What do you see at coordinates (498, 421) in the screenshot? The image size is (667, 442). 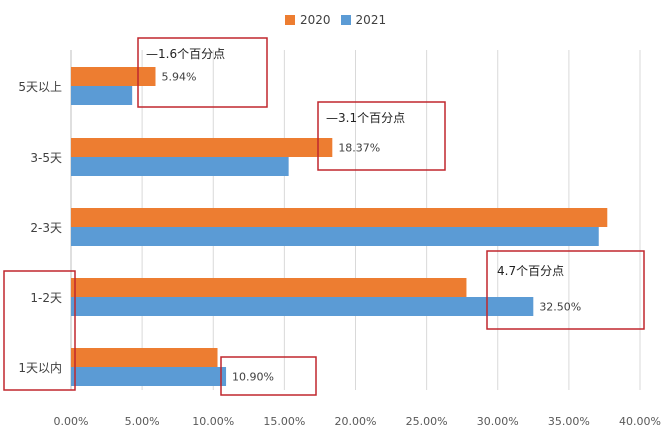 I see `x-tick-label: 30.00%` at bounding box center [498, 421].